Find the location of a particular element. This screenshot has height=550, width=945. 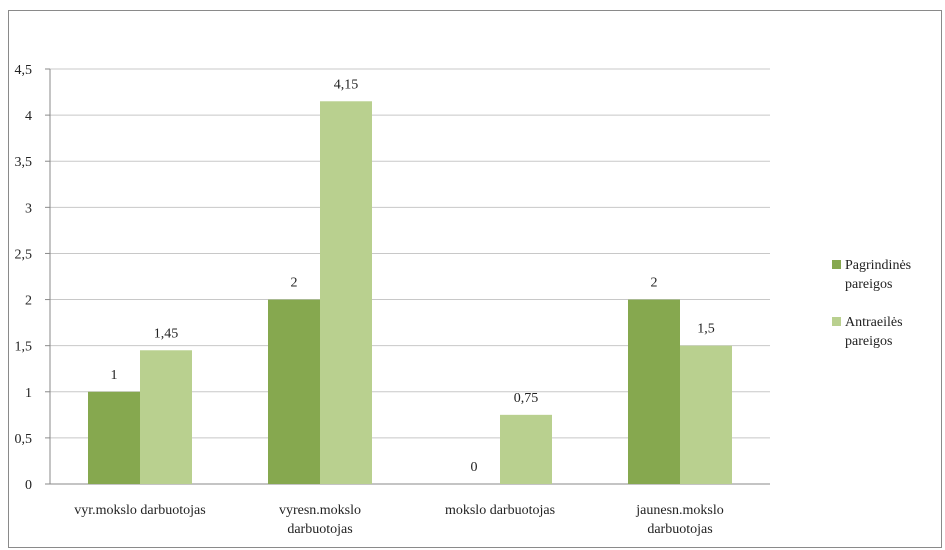

y-tick-label: 1,5 is located at coordinates (24, 347).